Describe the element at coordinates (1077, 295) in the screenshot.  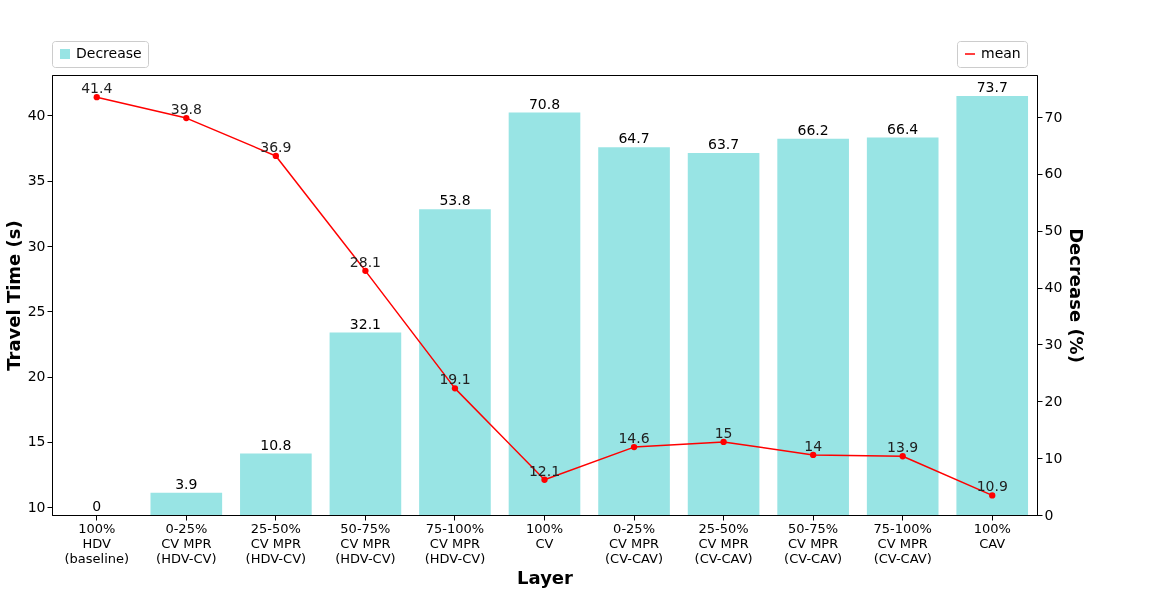
I see `y2-axis-title: Decrease (%)` at that location.